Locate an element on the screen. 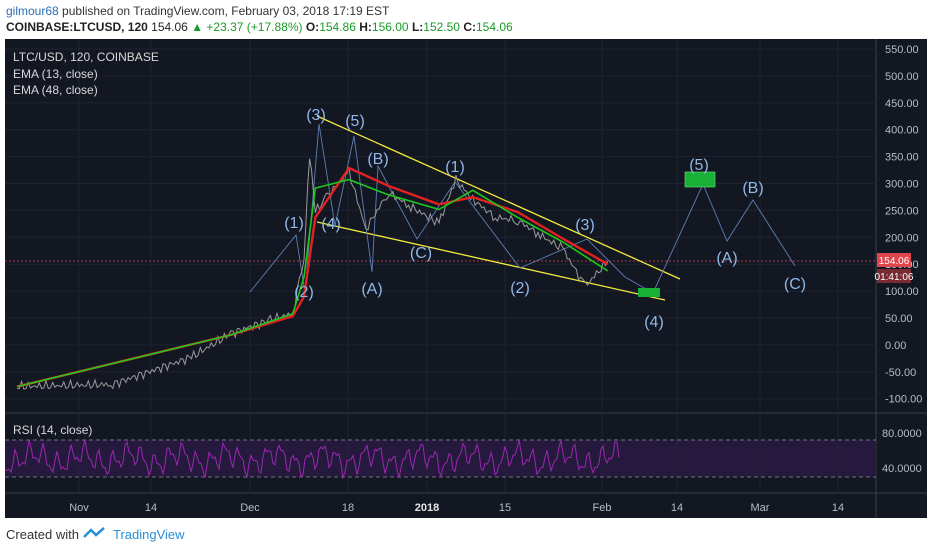 This screenshot has height=550, width=932. rsi-tick: 40.0000 is located at coordinates (902, 469).